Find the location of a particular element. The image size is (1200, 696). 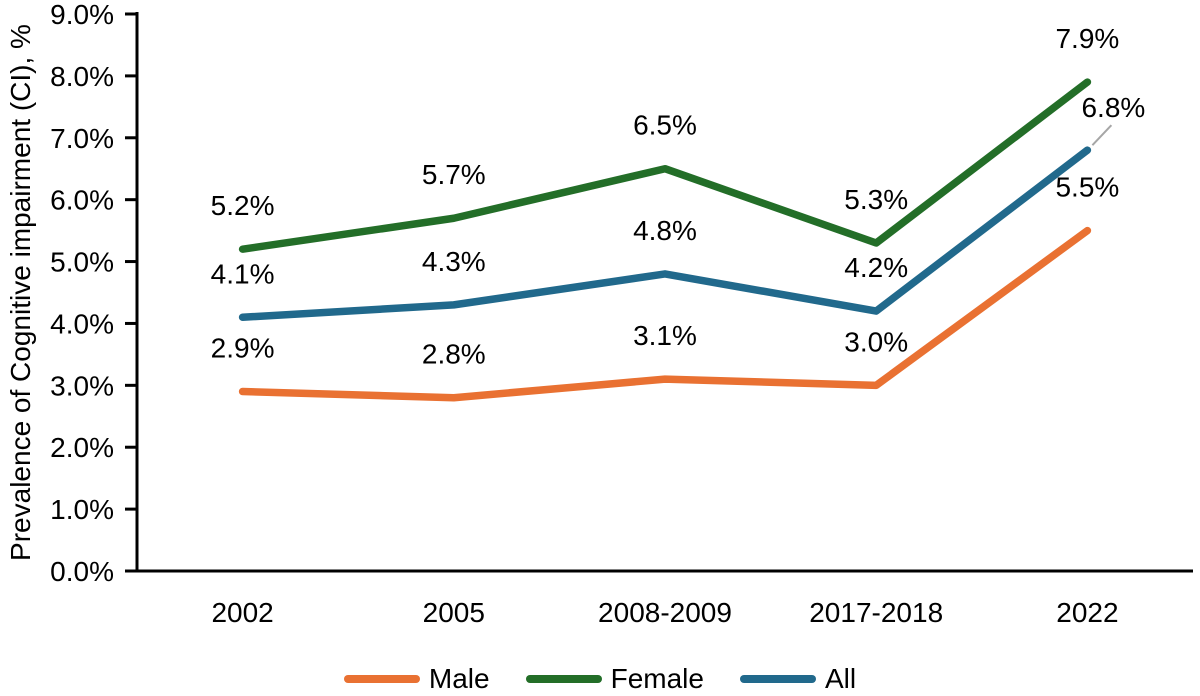

data-label-male-2002: 2.9% is located at coordinates (243, 348).